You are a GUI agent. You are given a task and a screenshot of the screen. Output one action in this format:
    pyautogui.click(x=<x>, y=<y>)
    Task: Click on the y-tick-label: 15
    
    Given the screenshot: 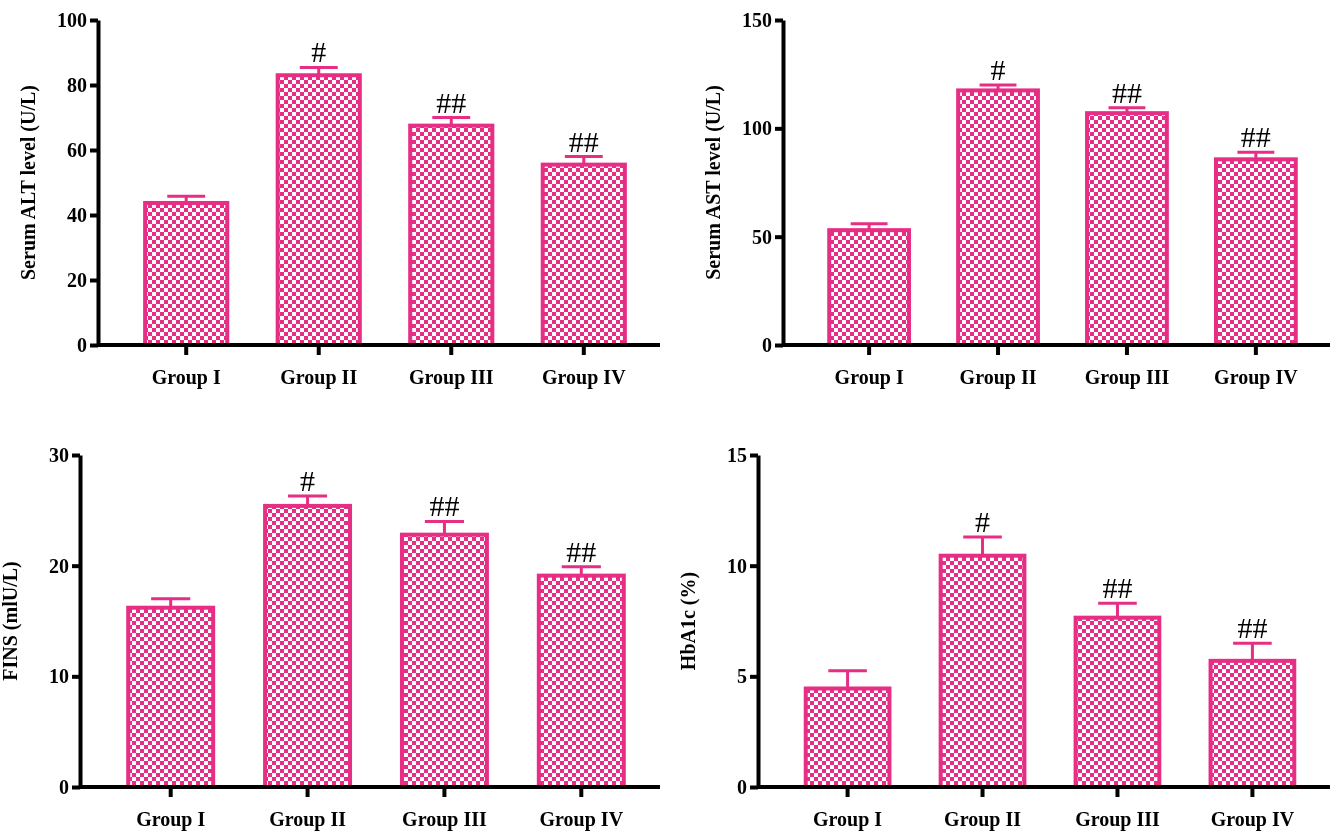 What is the action you would take?
    pyautogui.click(x=737, y=454)
    